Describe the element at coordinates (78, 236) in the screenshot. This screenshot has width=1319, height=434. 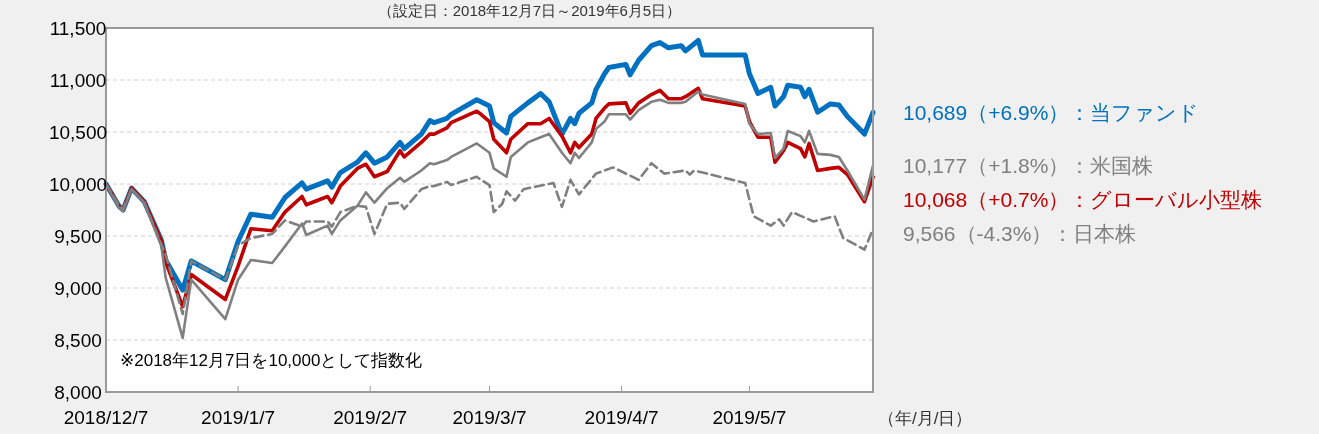
I see `y-tick-label: 9,500` at that location.